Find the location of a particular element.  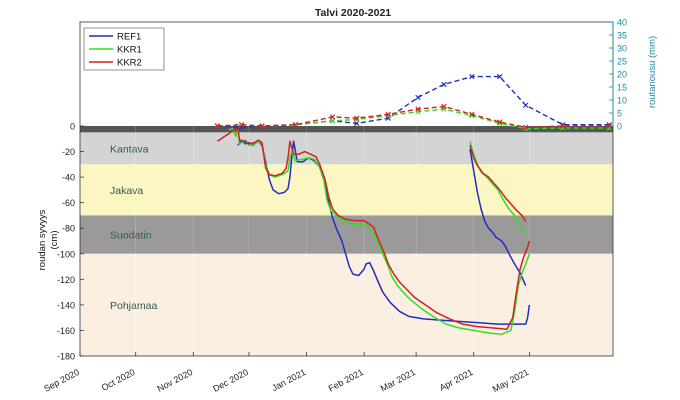

legend-label-kkr2: KKR2 is located at coordinates (129, 63).